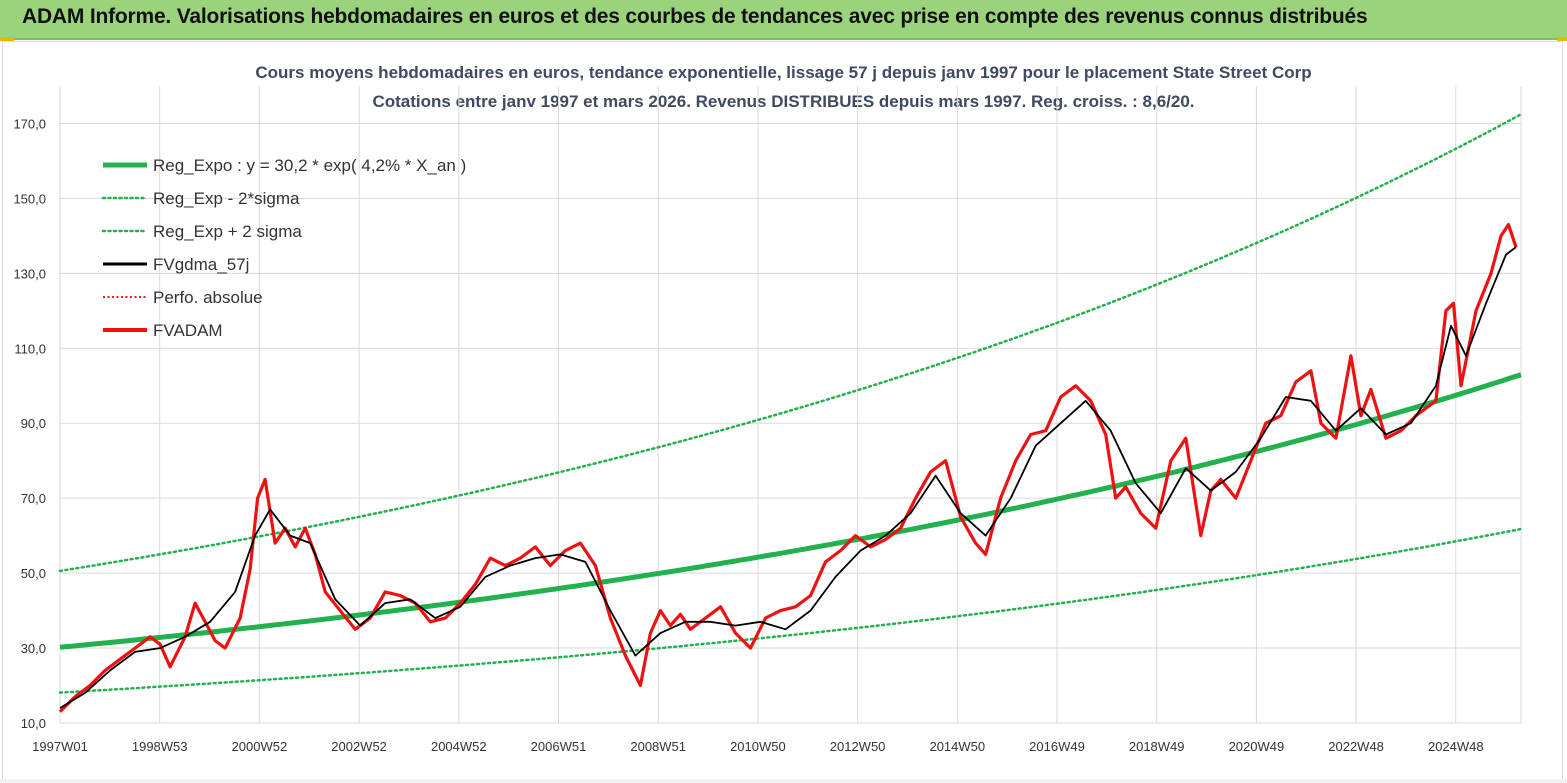 The image size is (1567, 783). What do you see at coordinates (160, 746) in the screenshot?
I see `x-tick-label: 1998W53` at bounding box center [160, 746].